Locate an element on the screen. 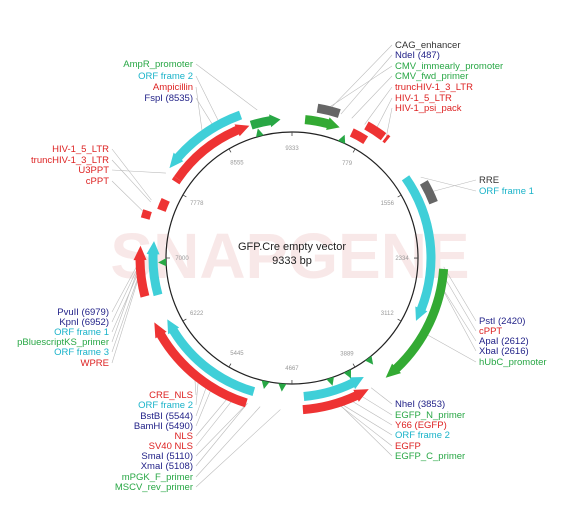 The width and height of the screenshot is (568, 518). feature-label: NheI (3853) is located at coordinates (420, 404).